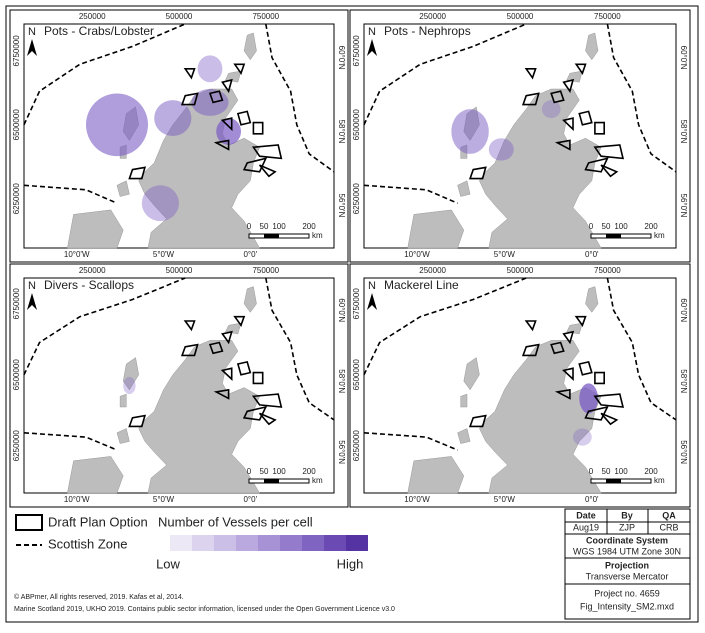 The height and width of the screenshot is (633, 705). What do you see at coordinates (421, 285) in the screenshot?
I see `panel-title: Mackerel Line` at bounding box center [421, 285].